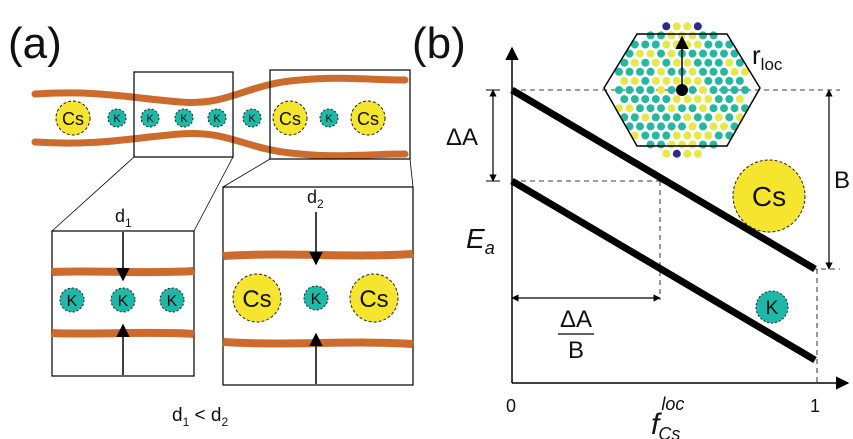 The image size is (853, 439). What do you see at coordinates (200, 417) in the screenshot?
I see `relation-label: d1 < d2` at bounding box center [200, 417].